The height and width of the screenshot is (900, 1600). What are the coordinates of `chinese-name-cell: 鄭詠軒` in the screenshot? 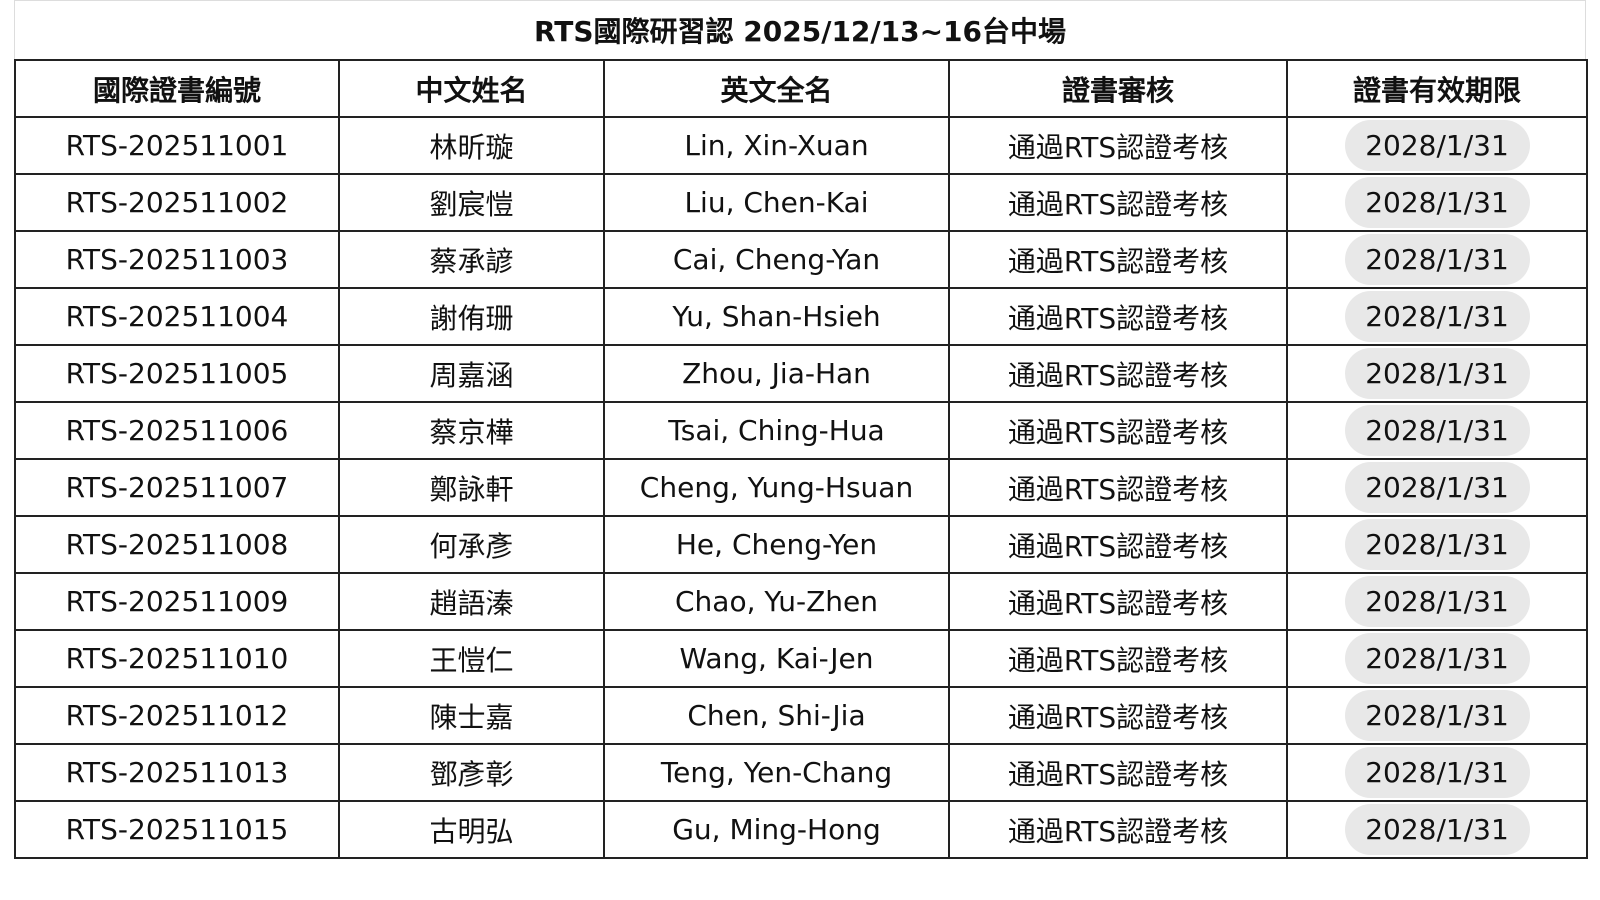 It's located at (471, 487).